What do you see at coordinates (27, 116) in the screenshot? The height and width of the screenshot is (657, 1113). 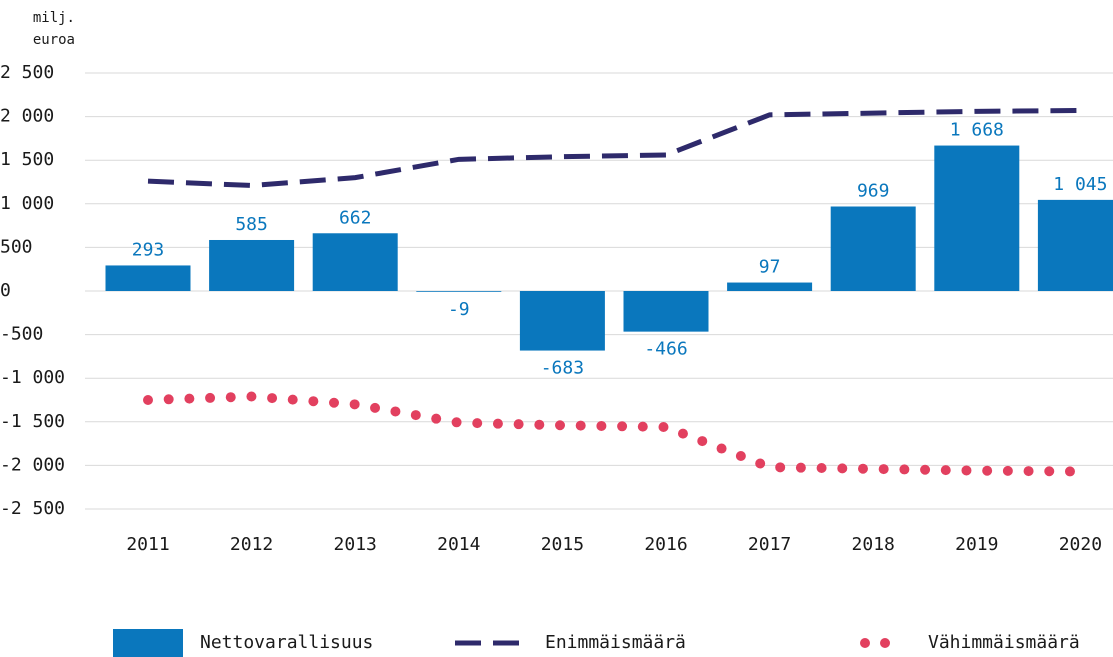 I see `y-tick-label: 2 000` at bounding box center [27, 116].